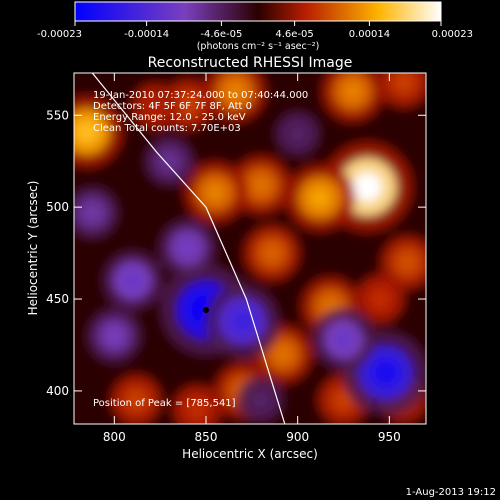  I want to click on x-tick-label: 950, so click(389, 437).